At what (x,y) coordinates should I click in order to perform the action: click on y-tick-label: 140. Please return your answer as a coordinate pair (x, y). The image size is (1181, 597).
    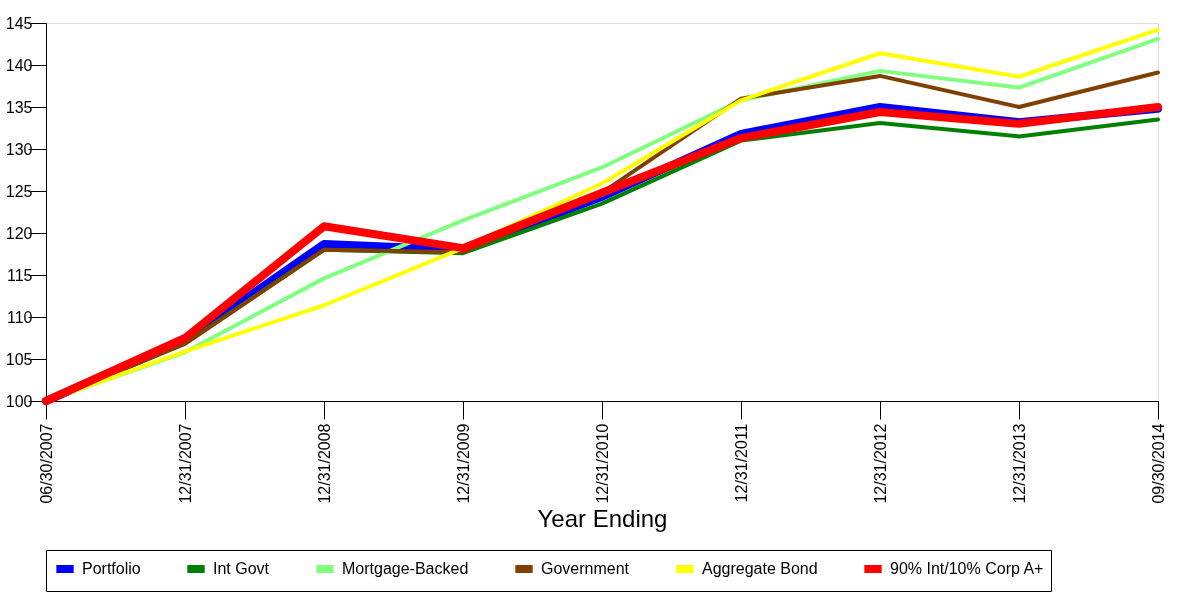
    Looking at the image, I should click on (19, 65).